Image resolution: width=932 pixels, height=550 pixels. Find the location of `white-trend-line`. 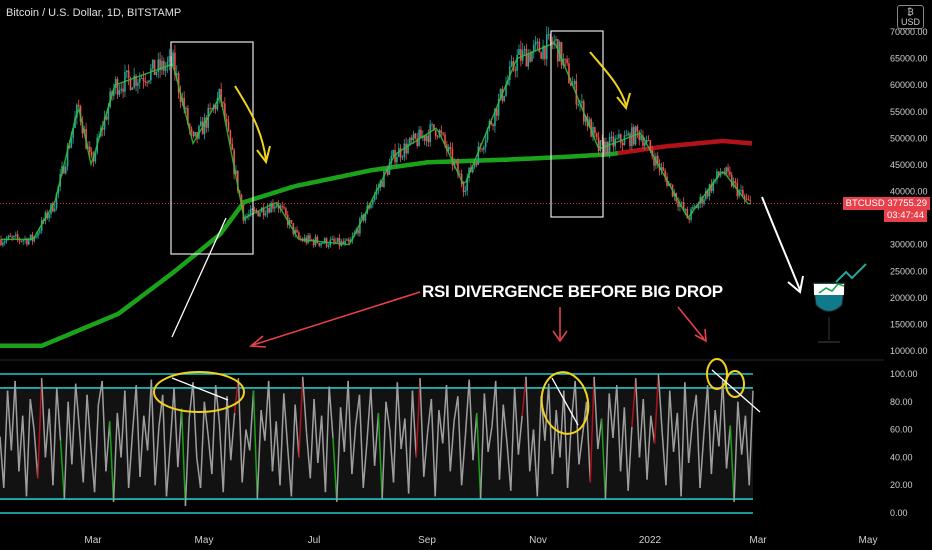

white-trend-line is located at coordinates (199, 277).